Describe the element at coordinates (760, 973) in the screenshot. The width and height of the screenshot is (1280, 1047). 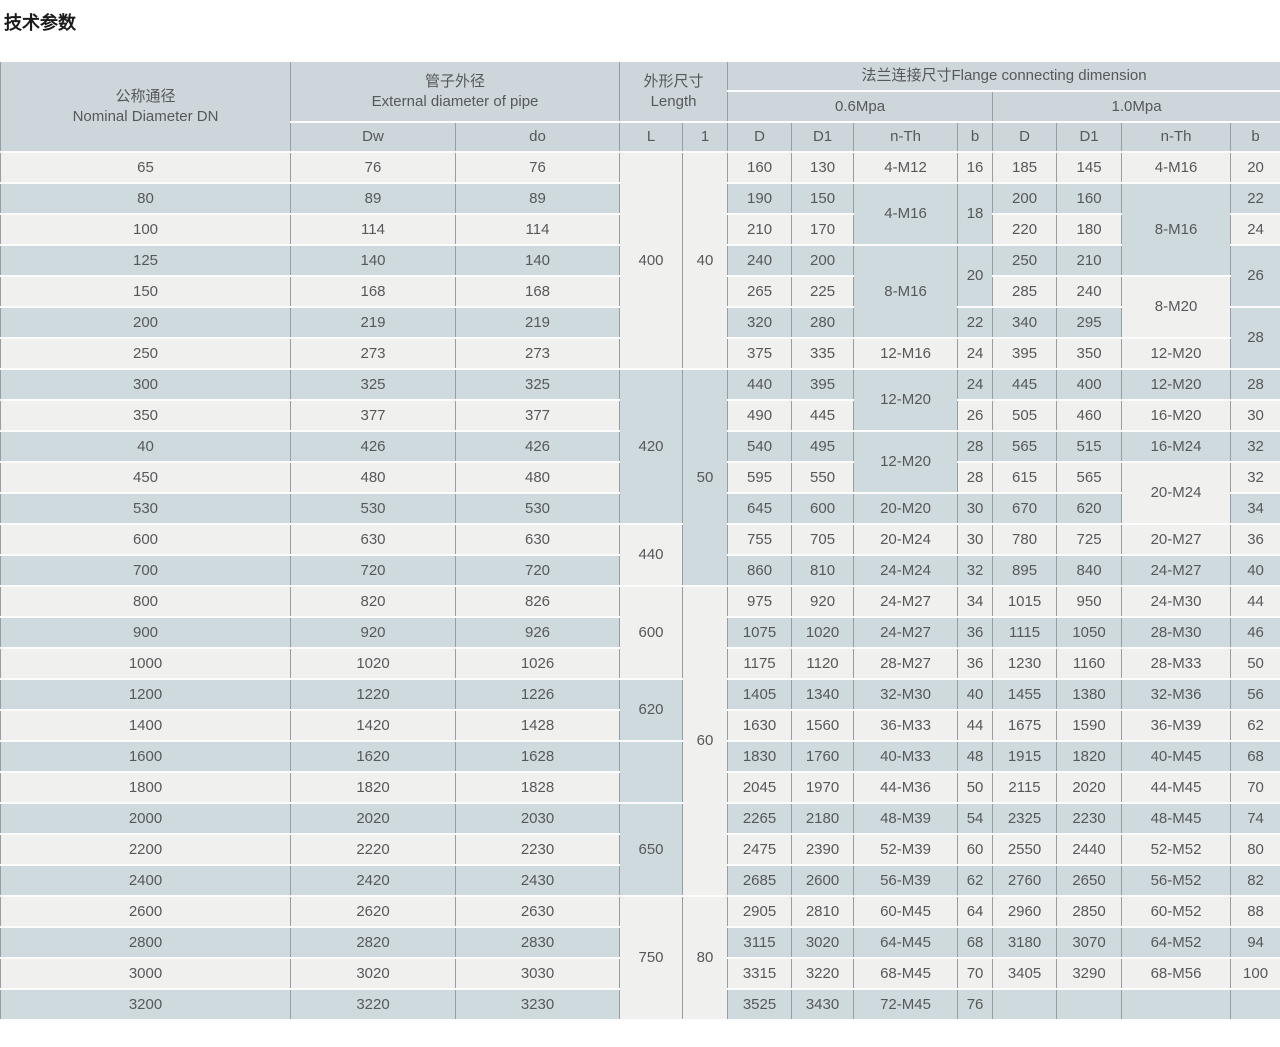
I see `table-cell: 3315` at that location.